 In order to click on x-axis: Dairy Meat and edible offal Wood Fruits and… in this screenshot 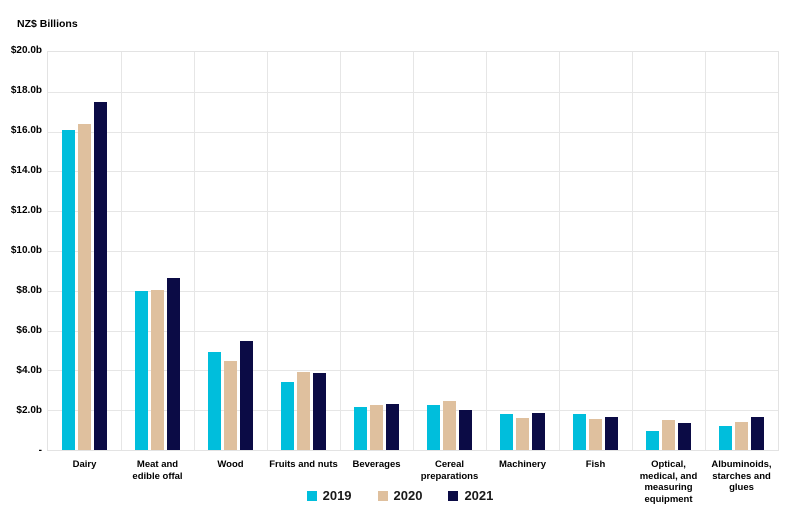, I will do `click(413, 485)`.